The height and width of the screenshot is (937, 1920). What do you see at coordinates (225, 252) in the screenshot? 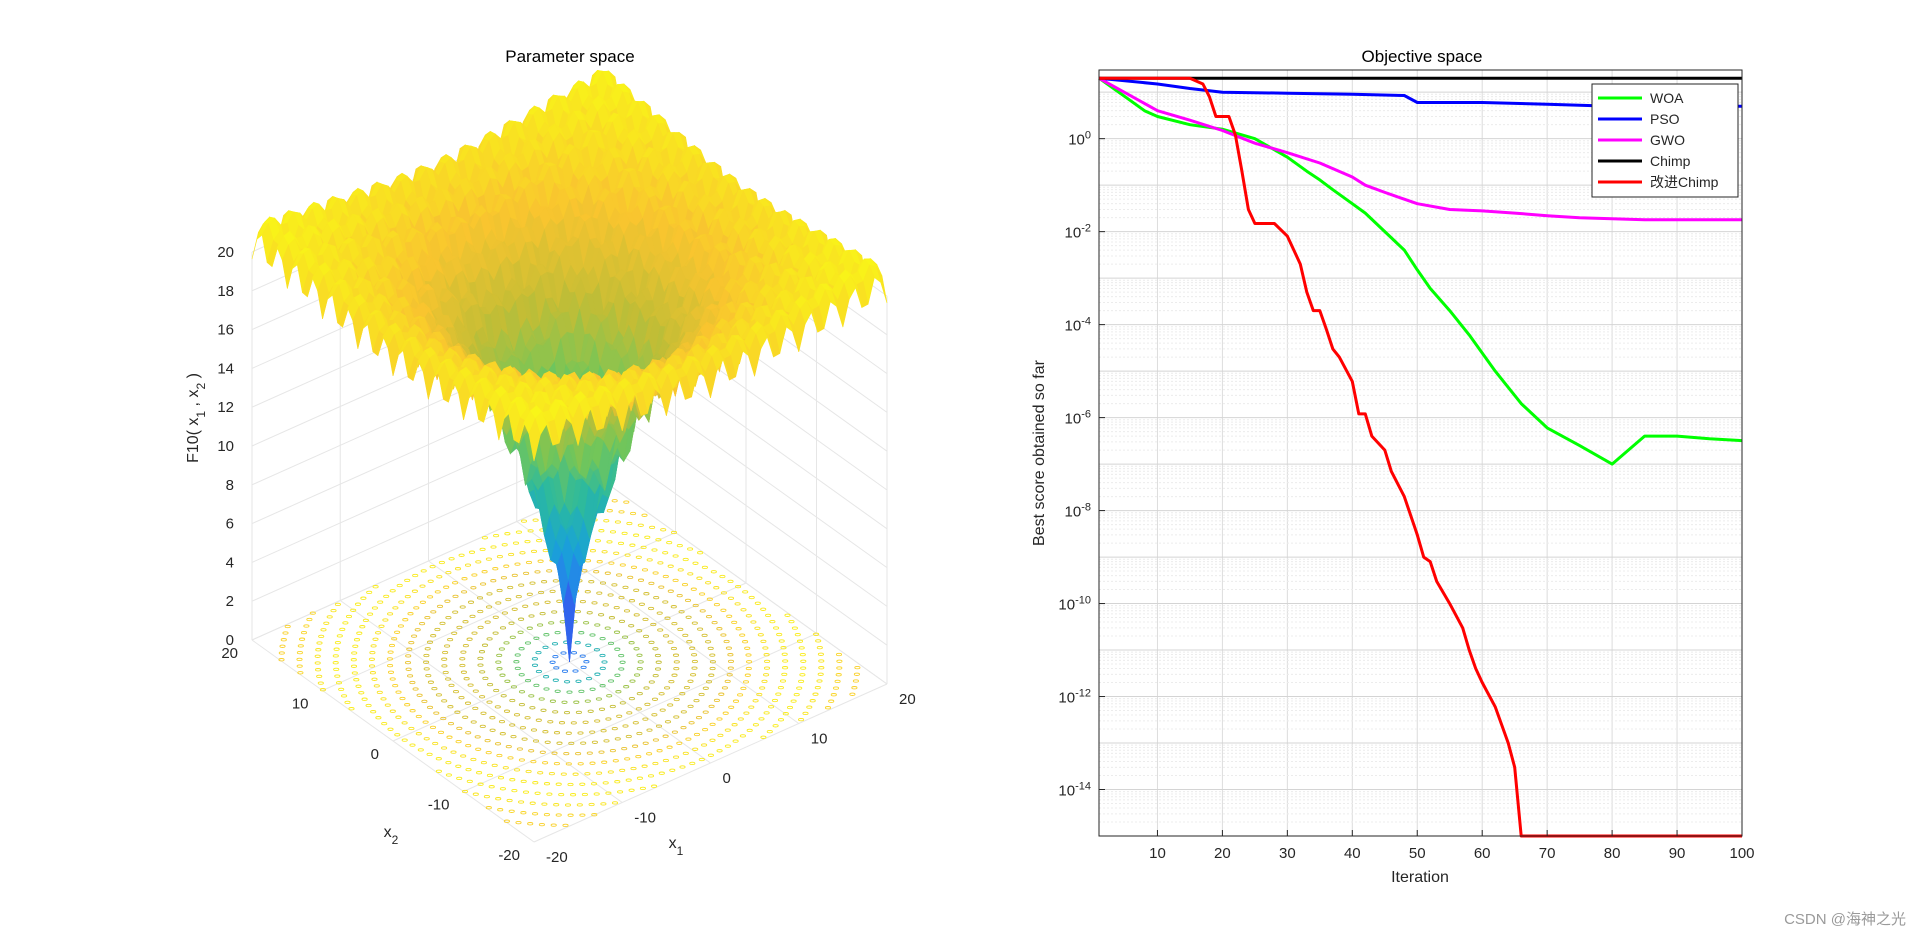
I see `z-tick-label: 20` at bounding box center [225, 252].